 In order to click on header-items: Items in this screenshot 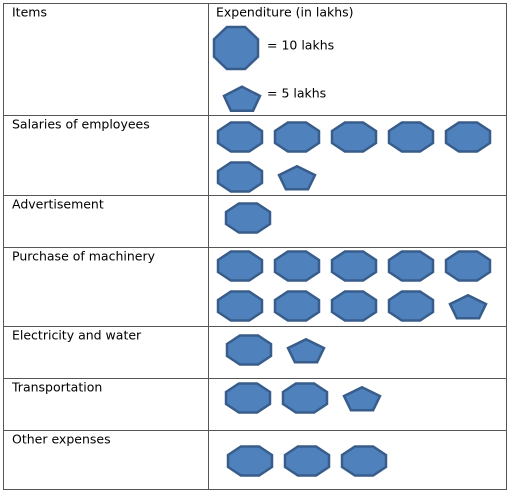, I will do `click(29, 12)`.